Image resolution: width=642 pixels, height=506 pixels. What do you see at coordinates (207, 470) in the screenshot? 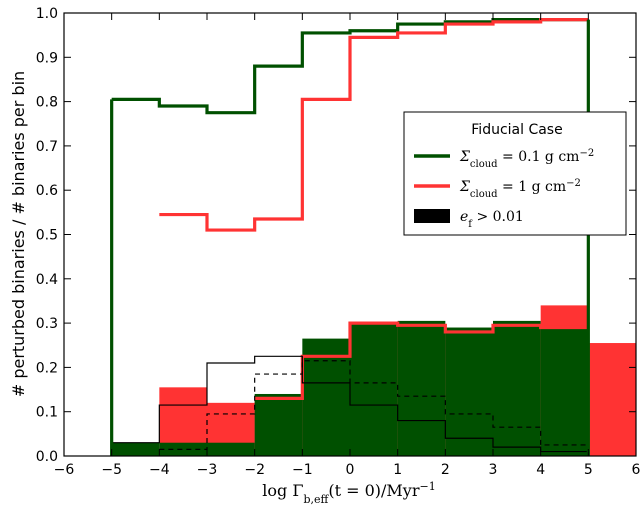
I see `x-tick-label: −3` at bounding box center [207, 470].